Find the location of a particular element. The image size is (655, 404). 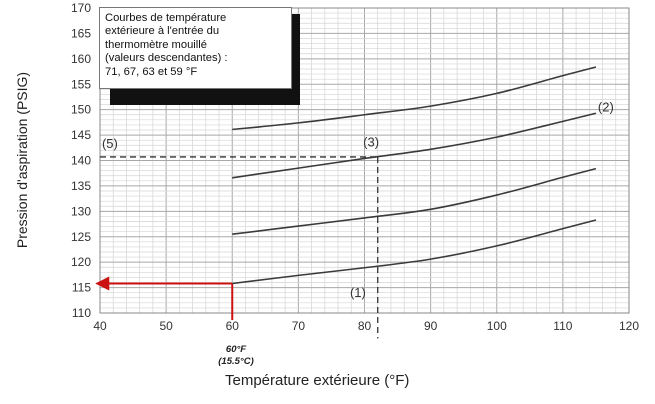

x-tick-label: 90 is located at coordinates (431, 326).